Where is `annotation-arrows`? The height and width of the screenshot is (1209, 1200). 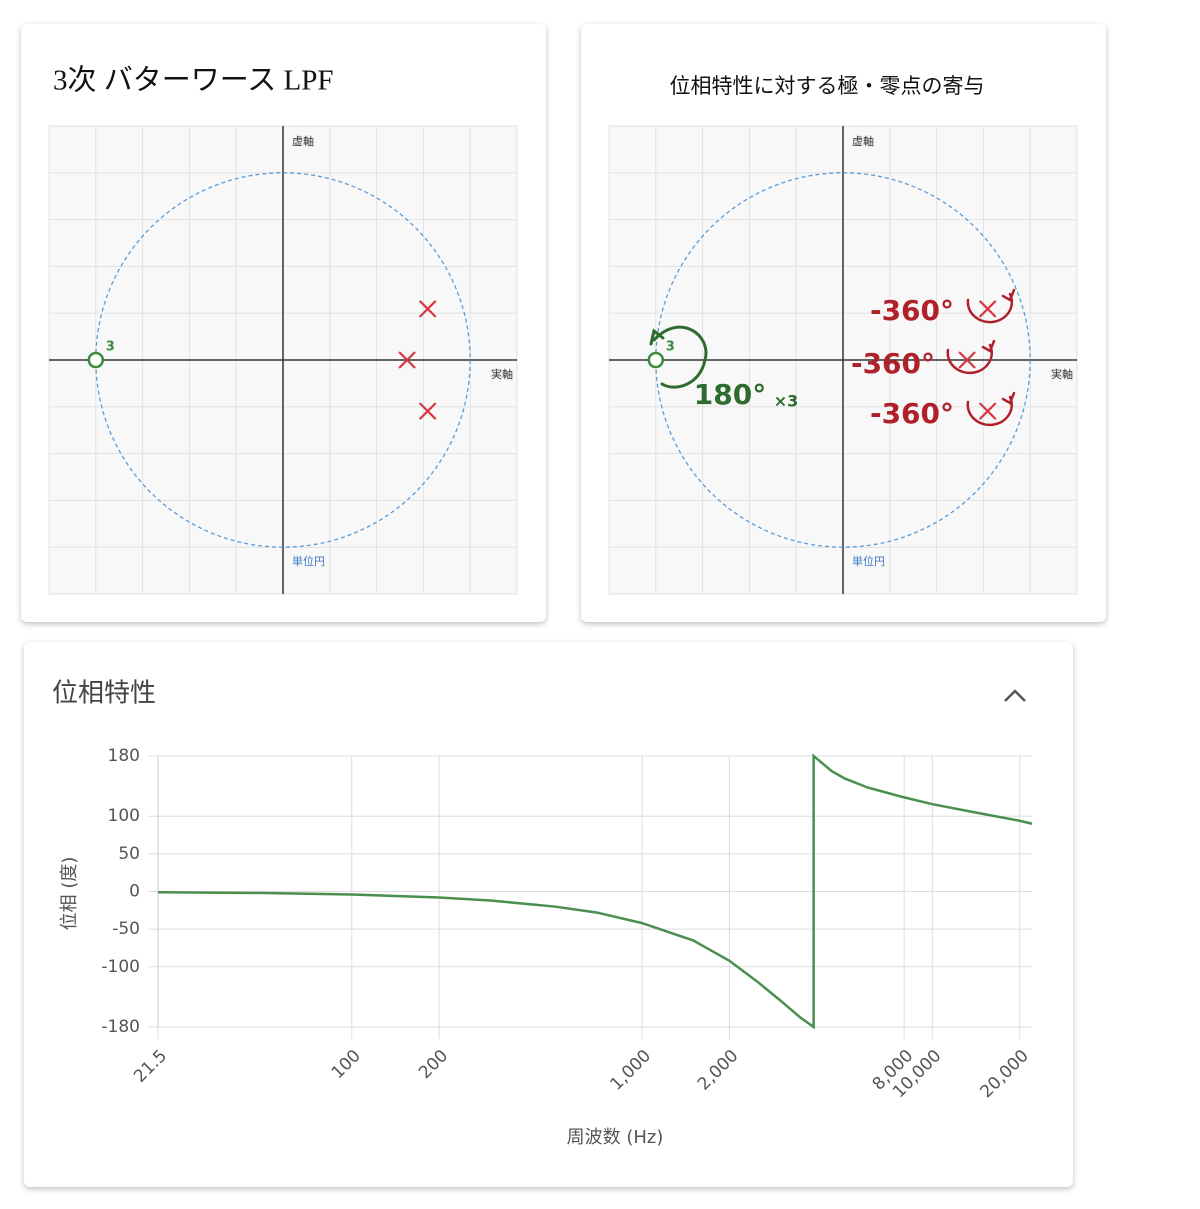 annotation-arrows is located at coordinates (832, 357).